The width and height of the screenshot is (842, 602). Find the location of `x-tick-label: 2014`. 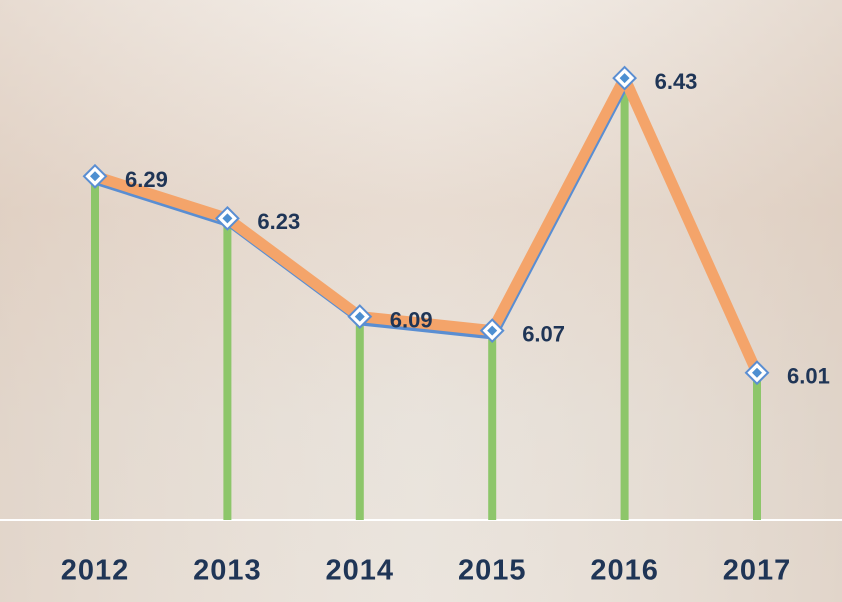

x-tick-label: 2014 is located at coordinates (360, 571).